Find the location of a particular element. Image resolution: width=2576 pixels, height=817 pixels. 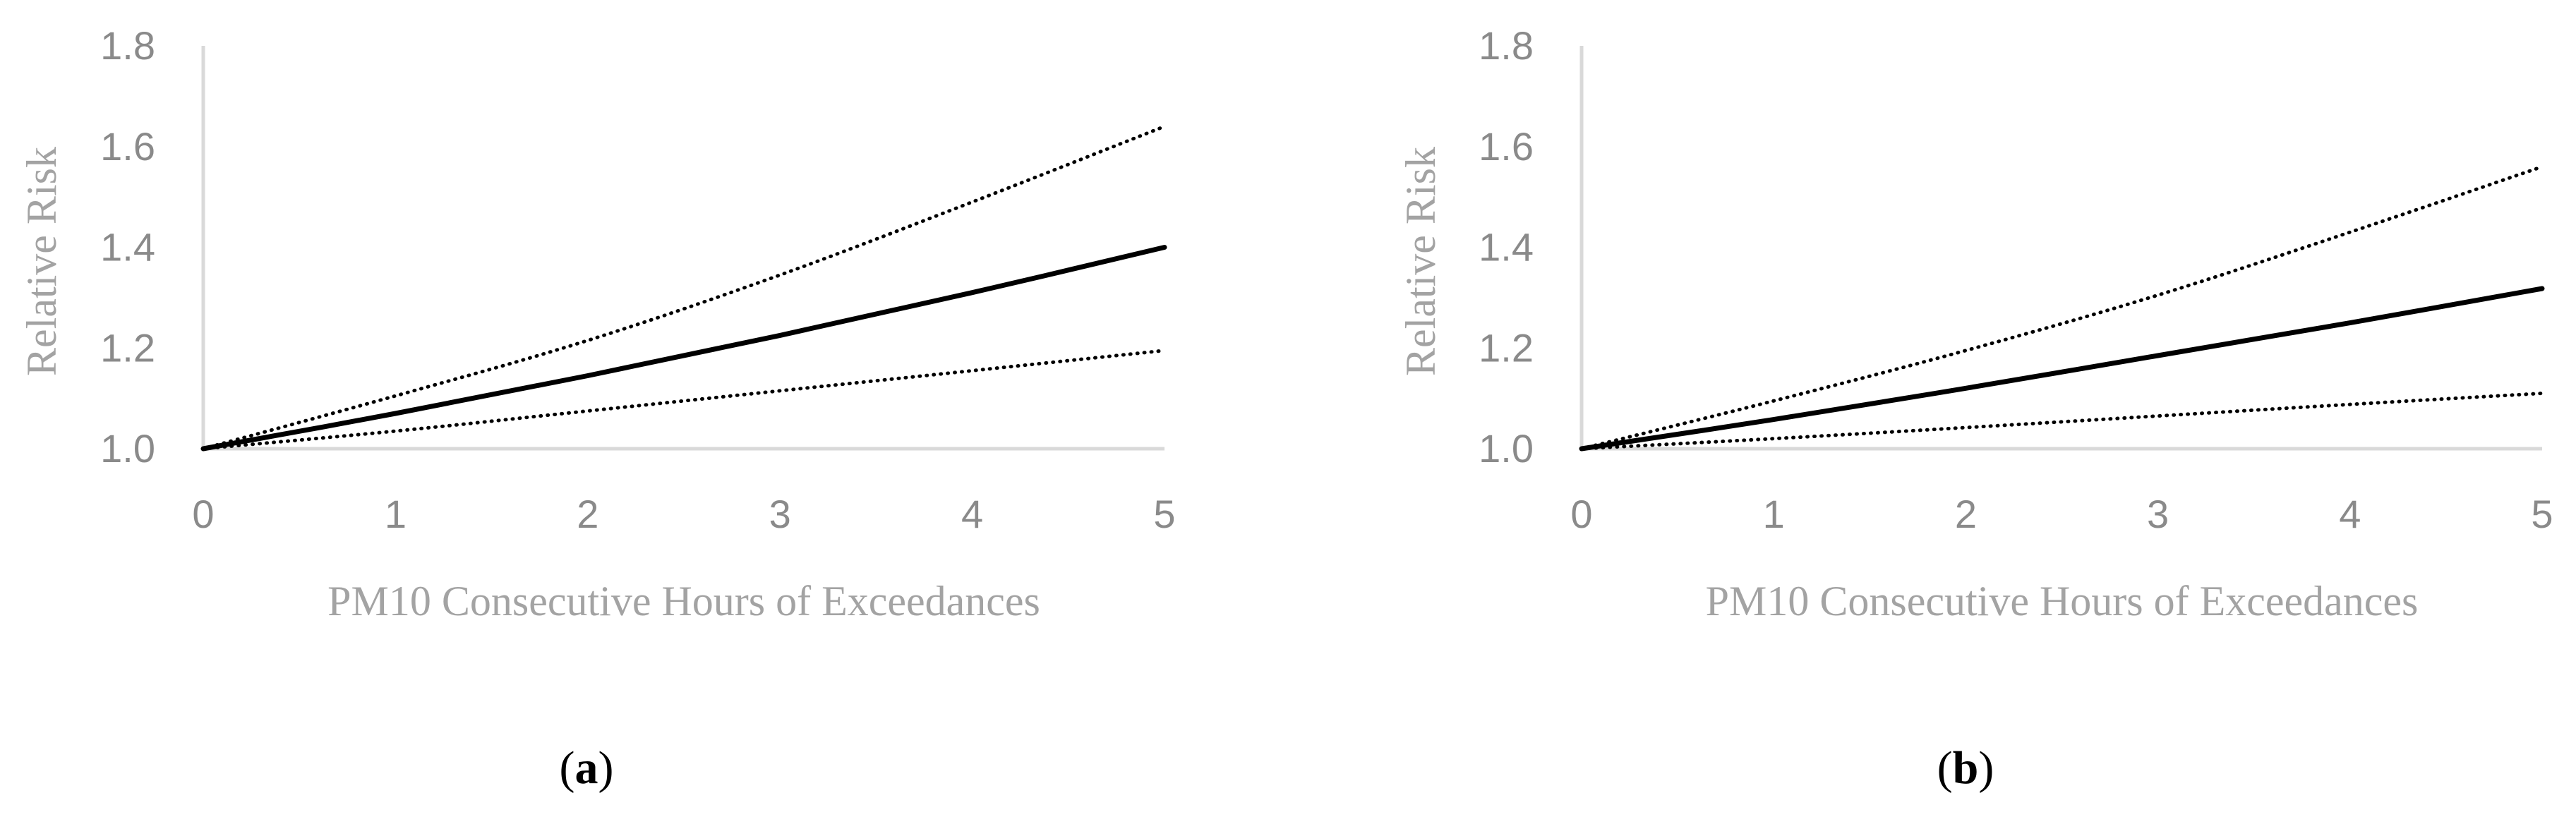

panel-label: (a) is located at coordinates (587, 768).